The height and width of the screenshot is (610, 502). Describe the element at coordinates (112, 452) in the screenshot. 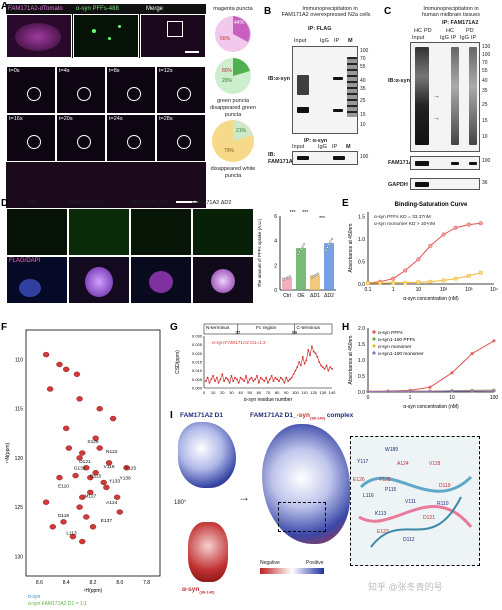

I see `f-peak-label: N122` at that location.